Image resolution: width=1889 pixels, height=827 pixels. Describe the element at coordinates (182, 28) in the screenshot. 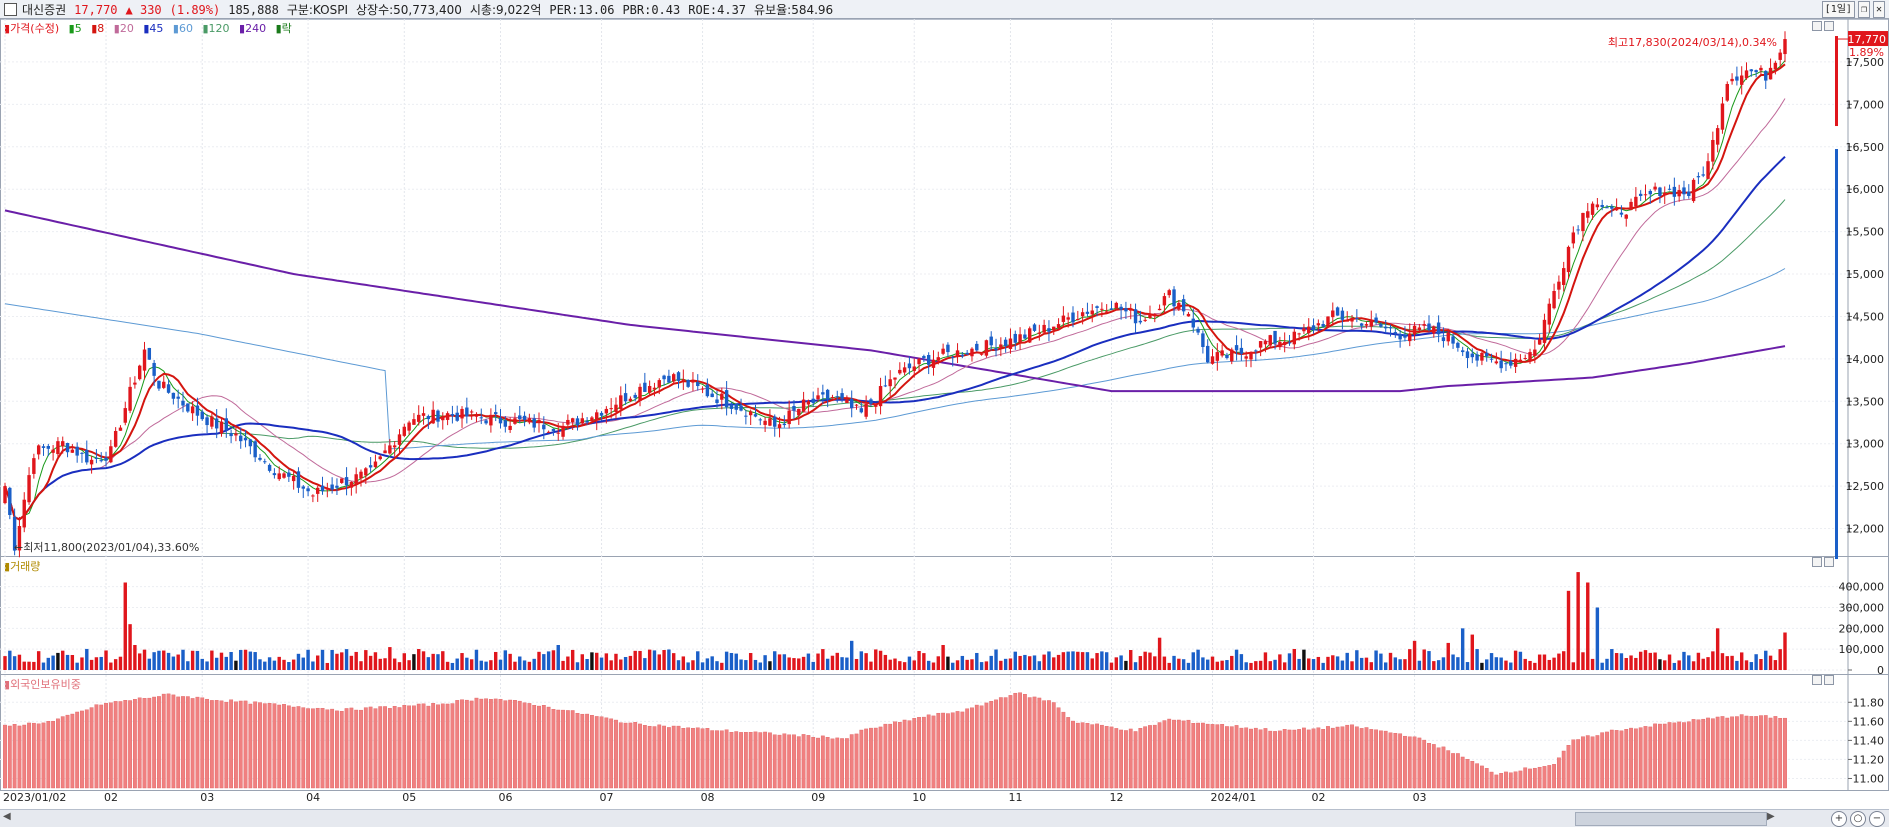

I see `legend-ma60: ▮60` at that location.